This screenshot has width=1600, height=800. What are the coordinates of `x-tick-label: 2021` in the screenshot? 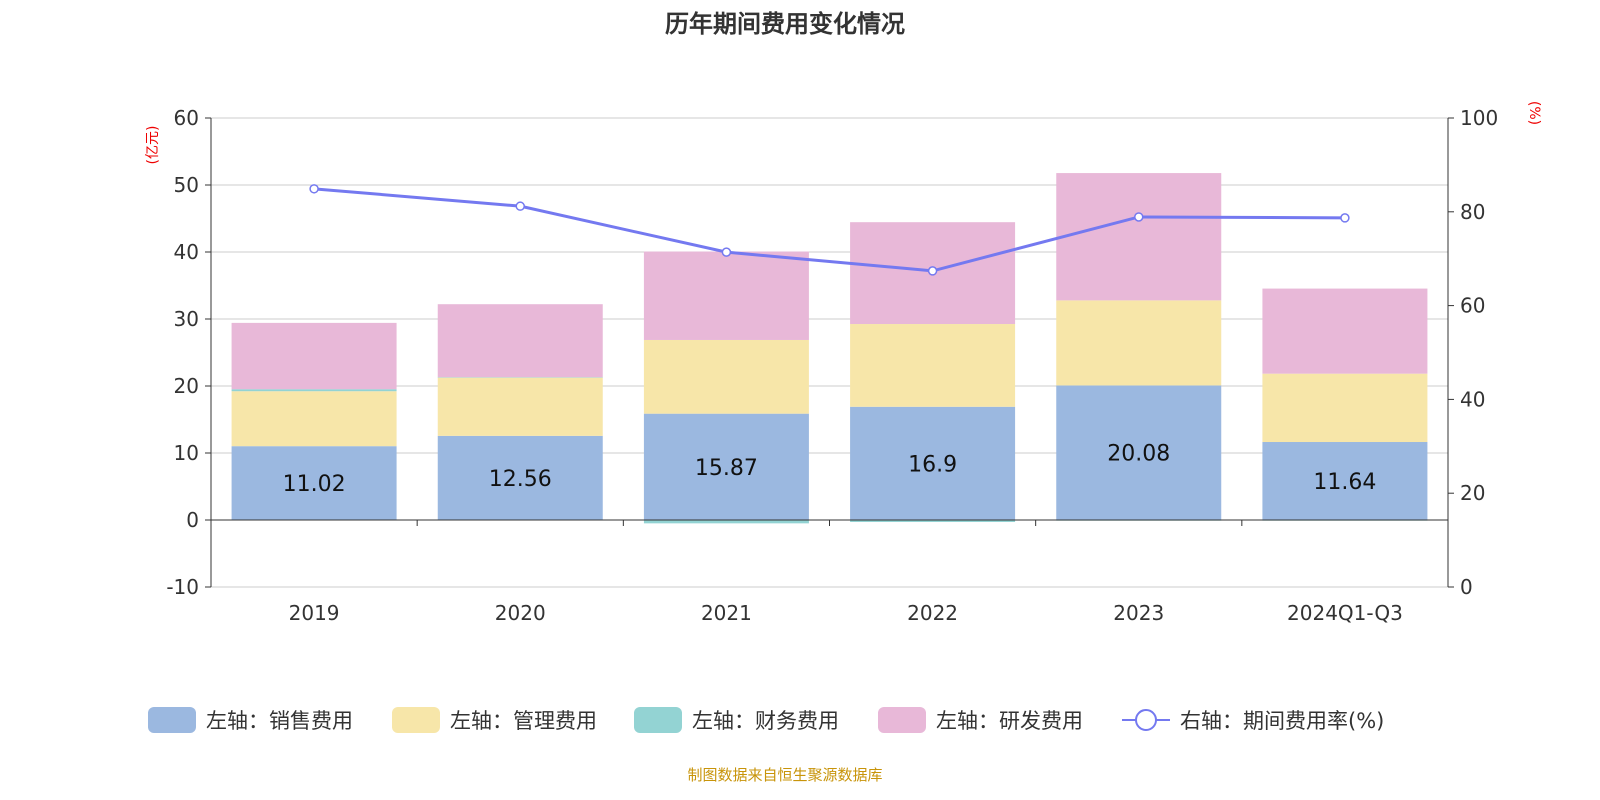 It's located at (726, 613).